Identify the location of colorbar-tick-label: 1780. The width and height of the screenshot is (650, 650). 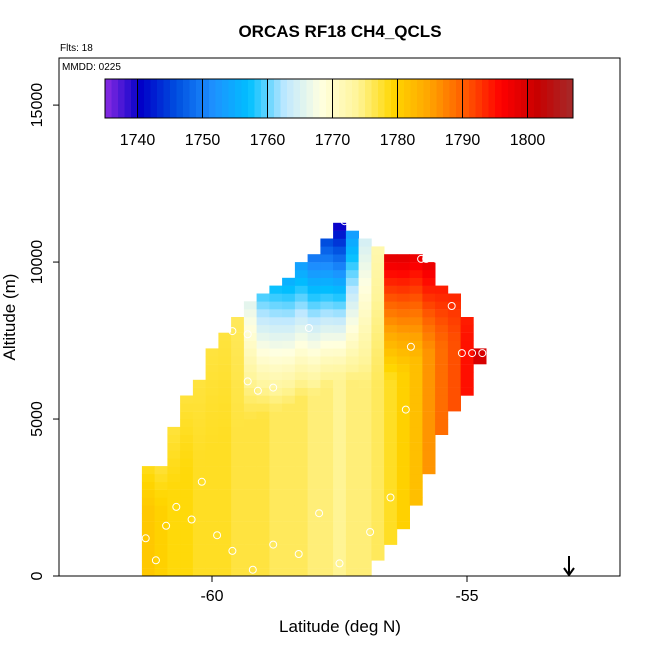
(398, 140).